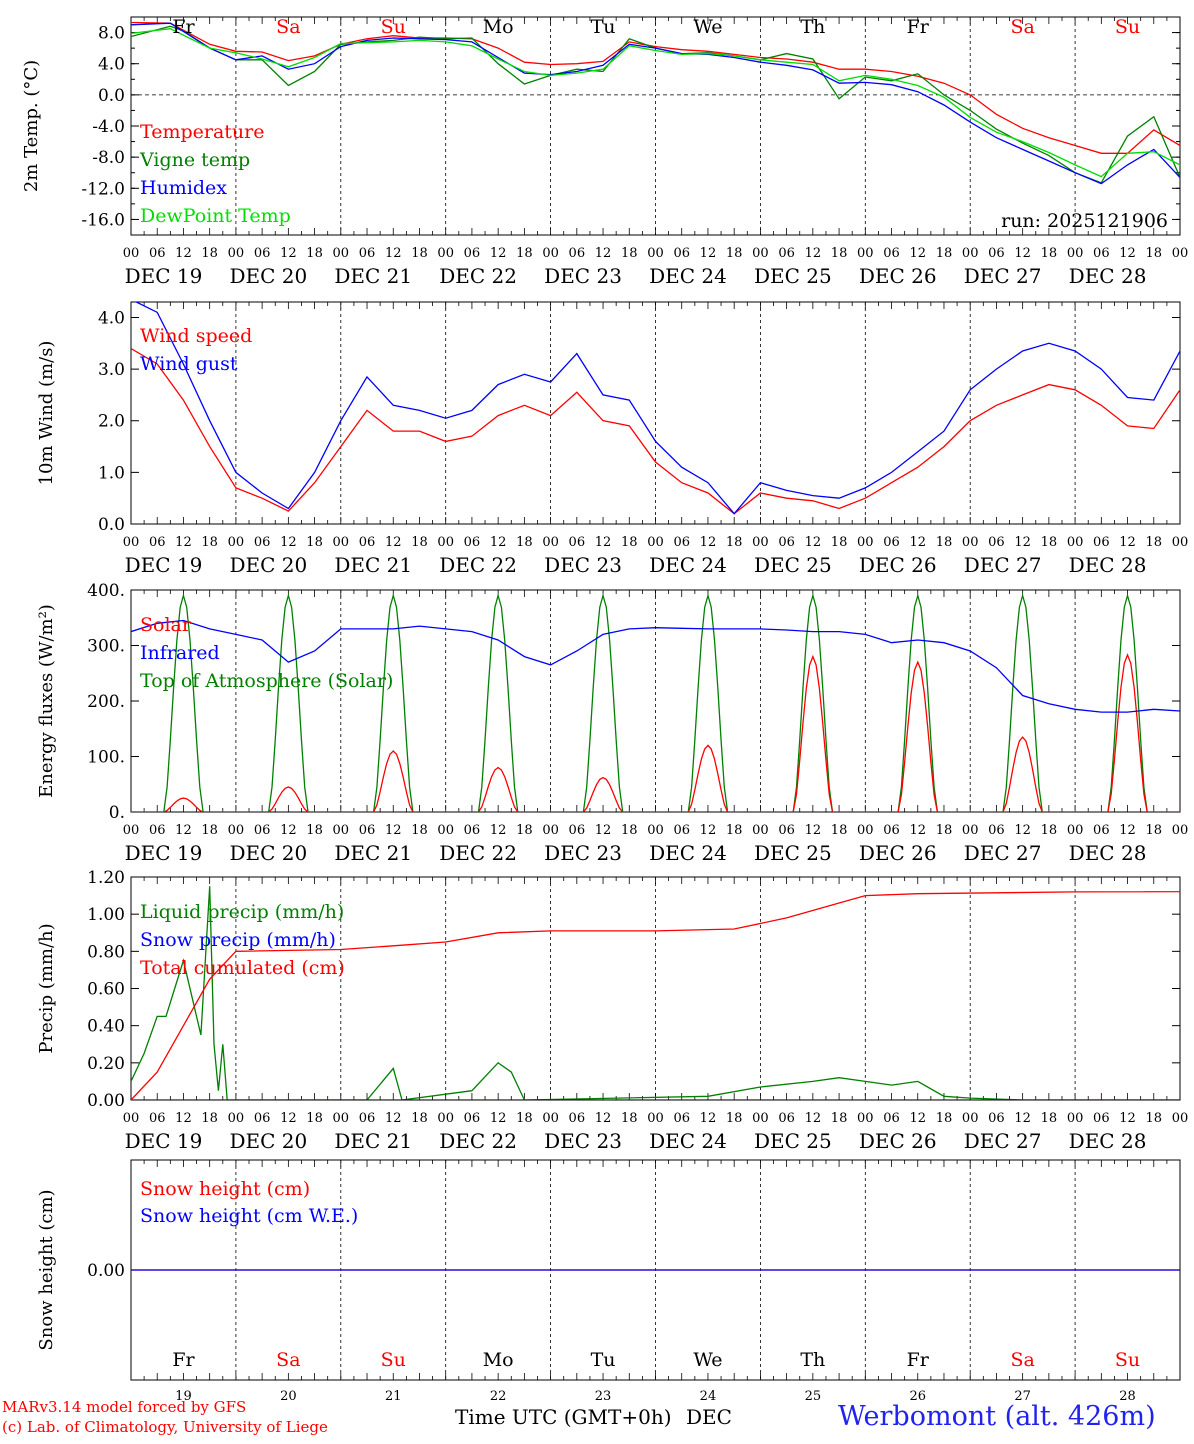  What do you see at coordinates (898, 565) in the screenshot?
I see `date-label: DEC 26` at bounding box center [898, 565].